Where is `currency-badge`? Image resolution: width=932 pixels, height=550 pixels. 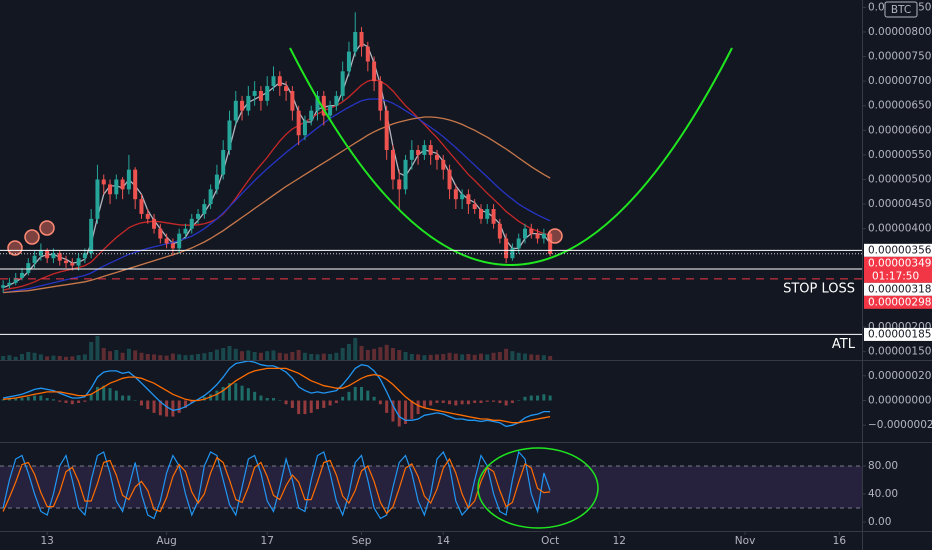 currency-badge is located at coordinates (901, 9).